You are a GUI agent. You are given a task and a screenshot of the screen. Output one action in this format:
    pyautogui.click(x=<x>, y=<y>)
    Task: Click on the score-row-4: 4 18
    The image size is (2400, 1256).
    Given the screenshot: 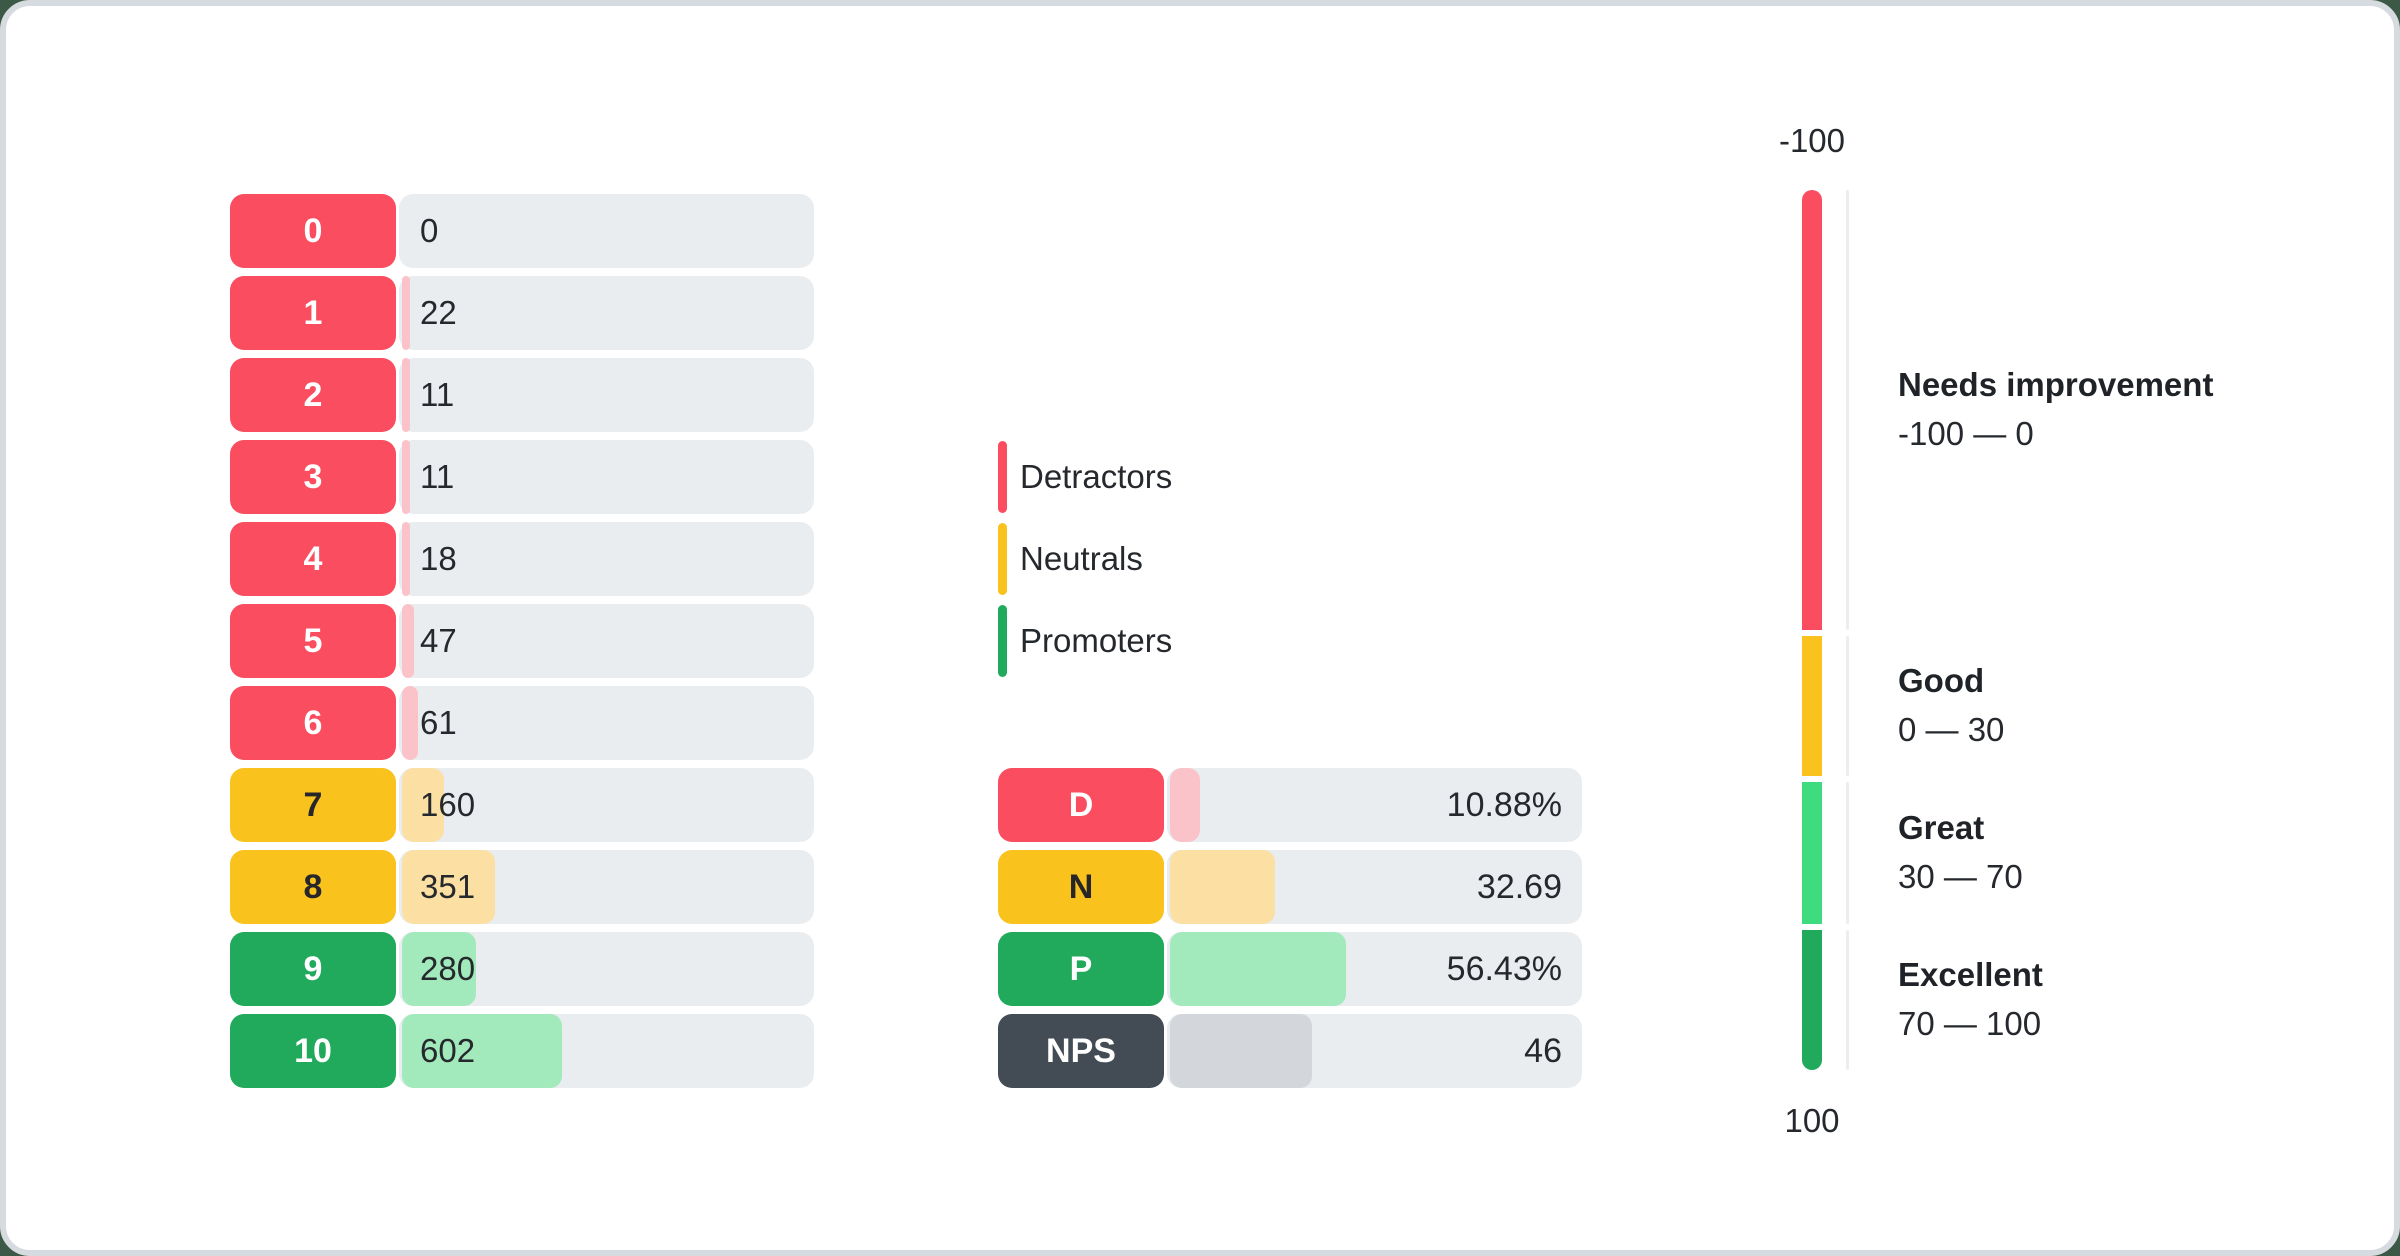 What is the action you would take?
    pyautogui.click(x=522, y=559)
    